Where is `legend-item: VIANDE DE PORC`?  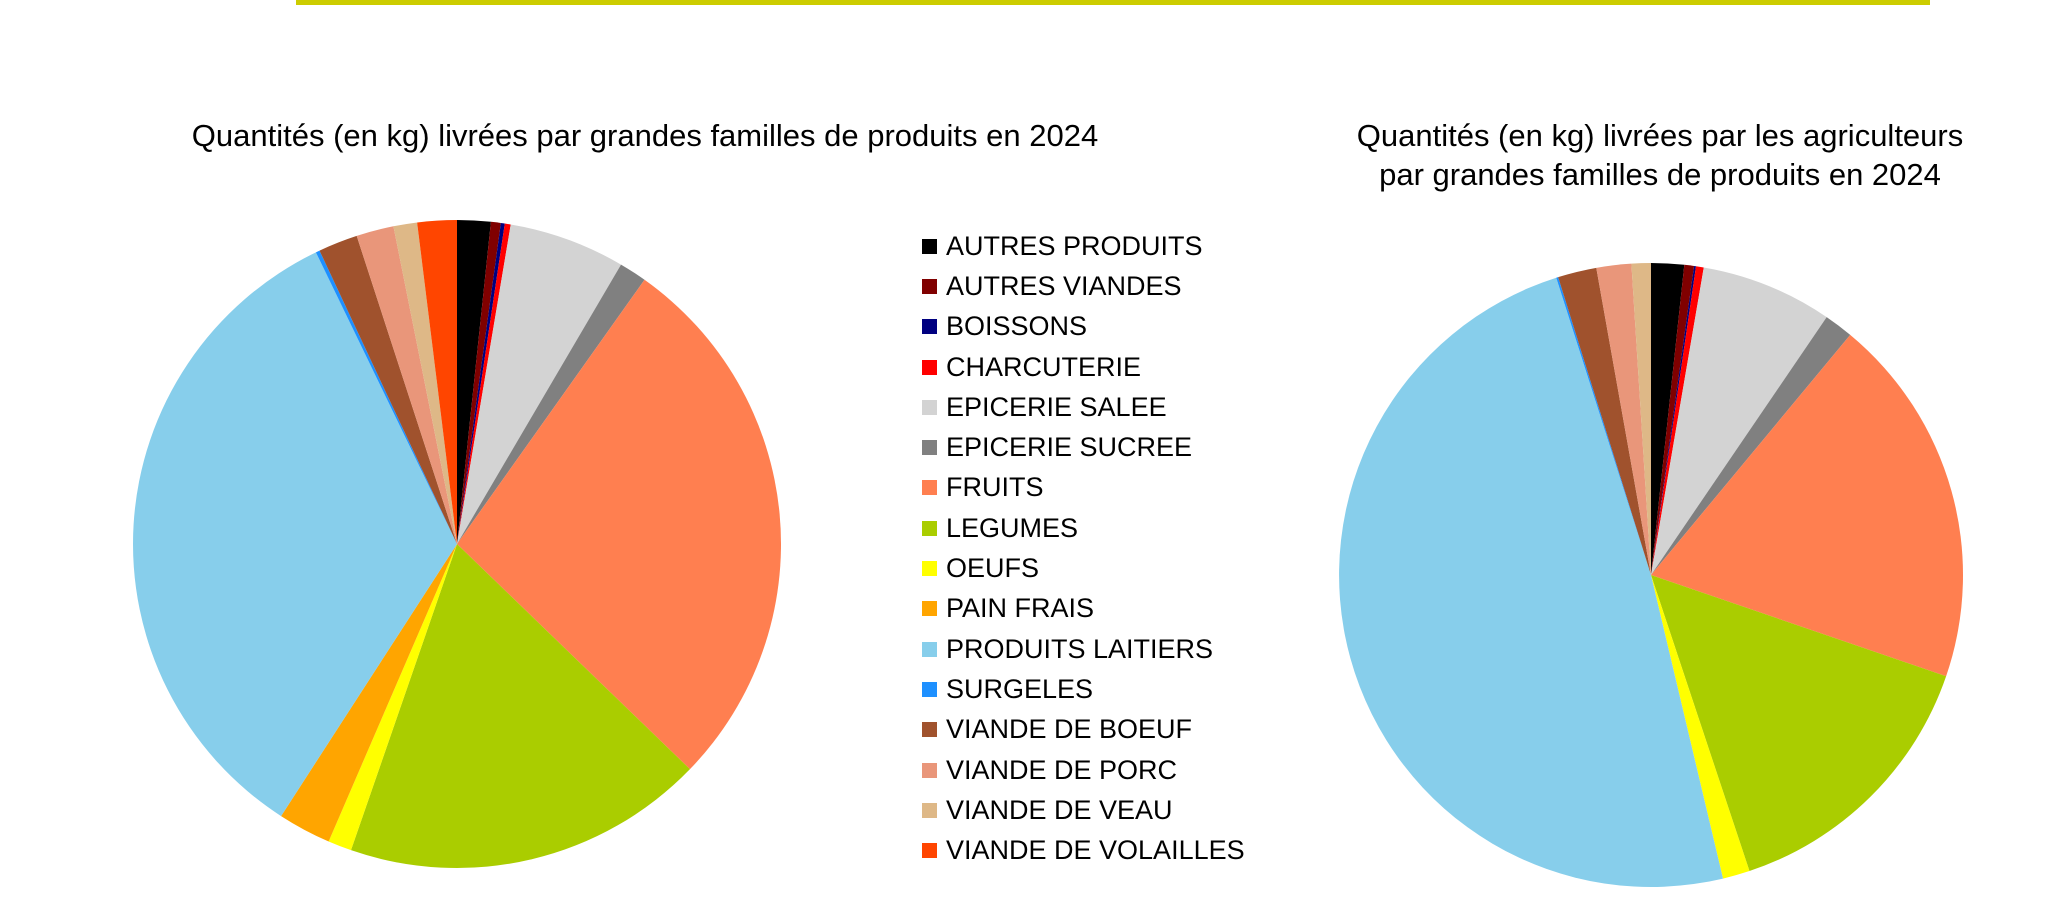
legend-item: VIANDE DE PORC is located at coordinates (1083, 770).